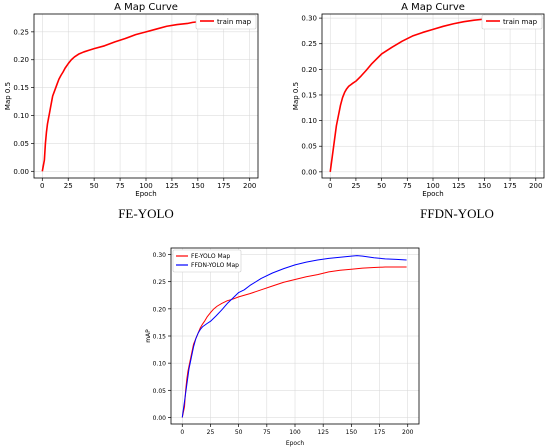 The height and width of the screenshot is (447, 550). What do you see at coordinates (148, 336) in the screenshot?
I see `y-axis-label: mAP` at bounding box center [148, 336].